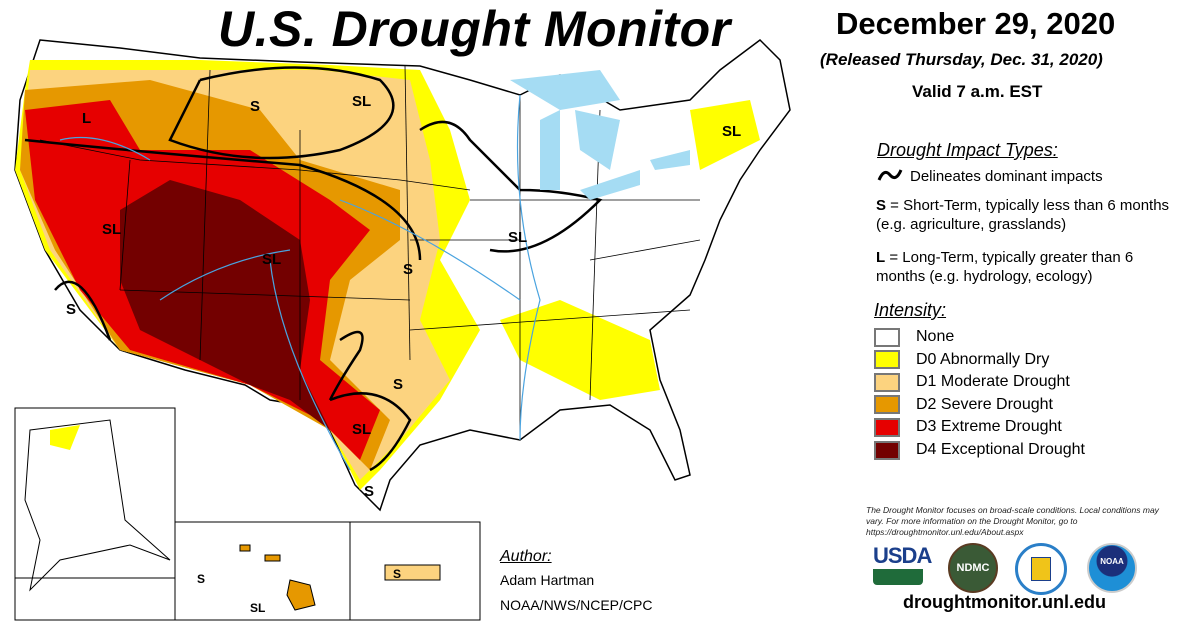 This screenshot has width=1200, height=630. What do you see at coordinates (1041, 569) in the screenshot?
I see `commerce-seal` at bounding box center [1041, 569].